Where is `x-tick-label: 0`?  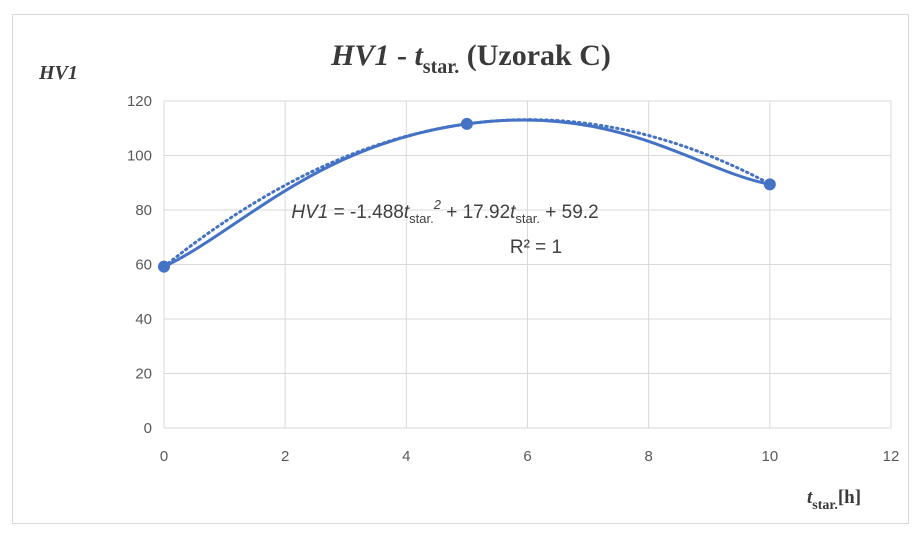 x-tick-label: 0 is located at coordinates (164, 456).